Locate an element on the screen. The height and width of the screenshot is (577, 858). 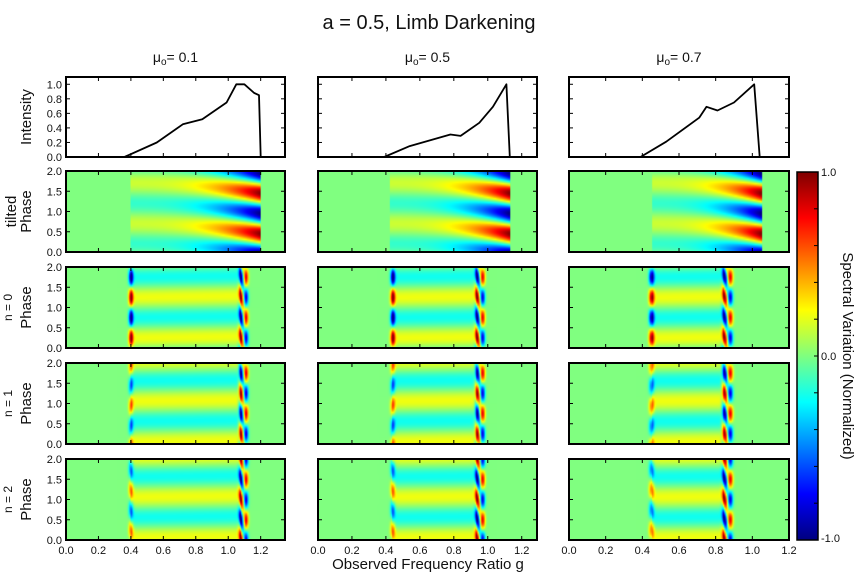
panel: 0.0 0.5 1.0 1.5 2.0 n = 0 Phase is located at coordinates (143, 308).